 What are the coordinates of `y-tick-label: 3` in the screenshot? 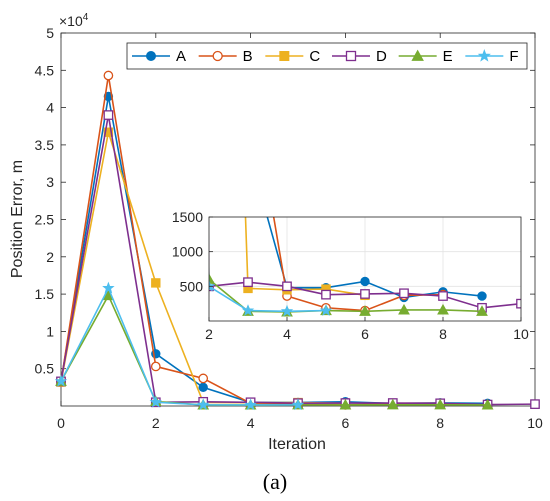 It's located at (50, 182).